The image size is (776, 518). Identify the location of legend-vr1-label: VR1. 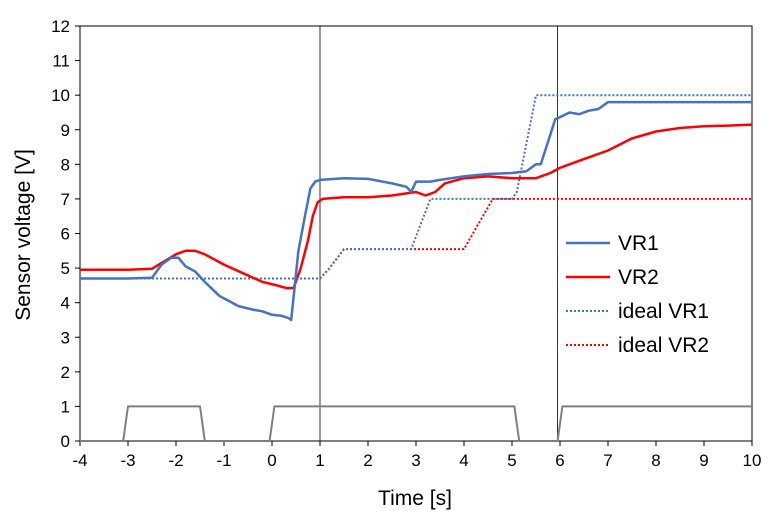
(638, 243).